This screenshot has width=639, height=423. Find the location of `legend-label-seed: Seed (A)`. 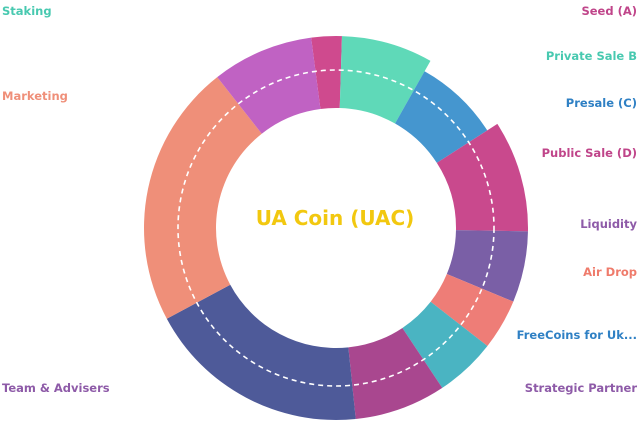

legend-label-seed: Seed (A) is located at coordinates (609, 11).